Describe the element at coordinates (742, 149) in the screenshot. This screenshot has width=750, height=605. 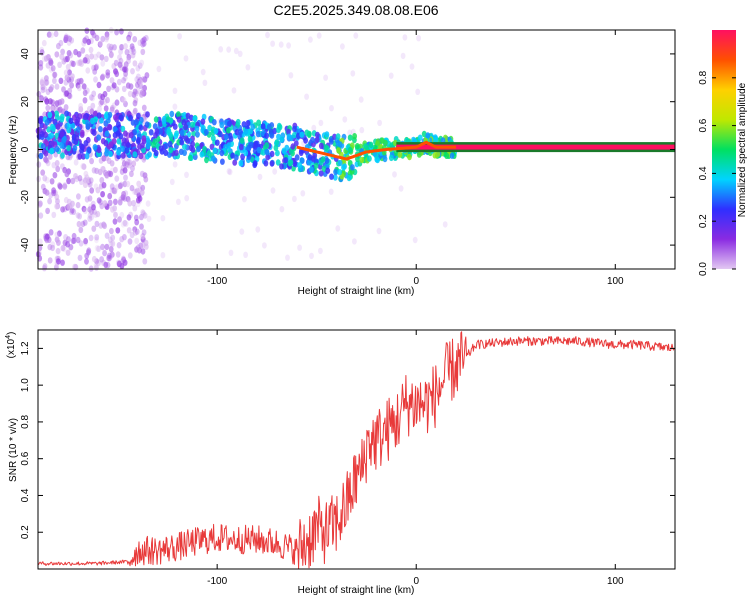
I see `colorbar-label: Normalized spectral amplitude` at that location.